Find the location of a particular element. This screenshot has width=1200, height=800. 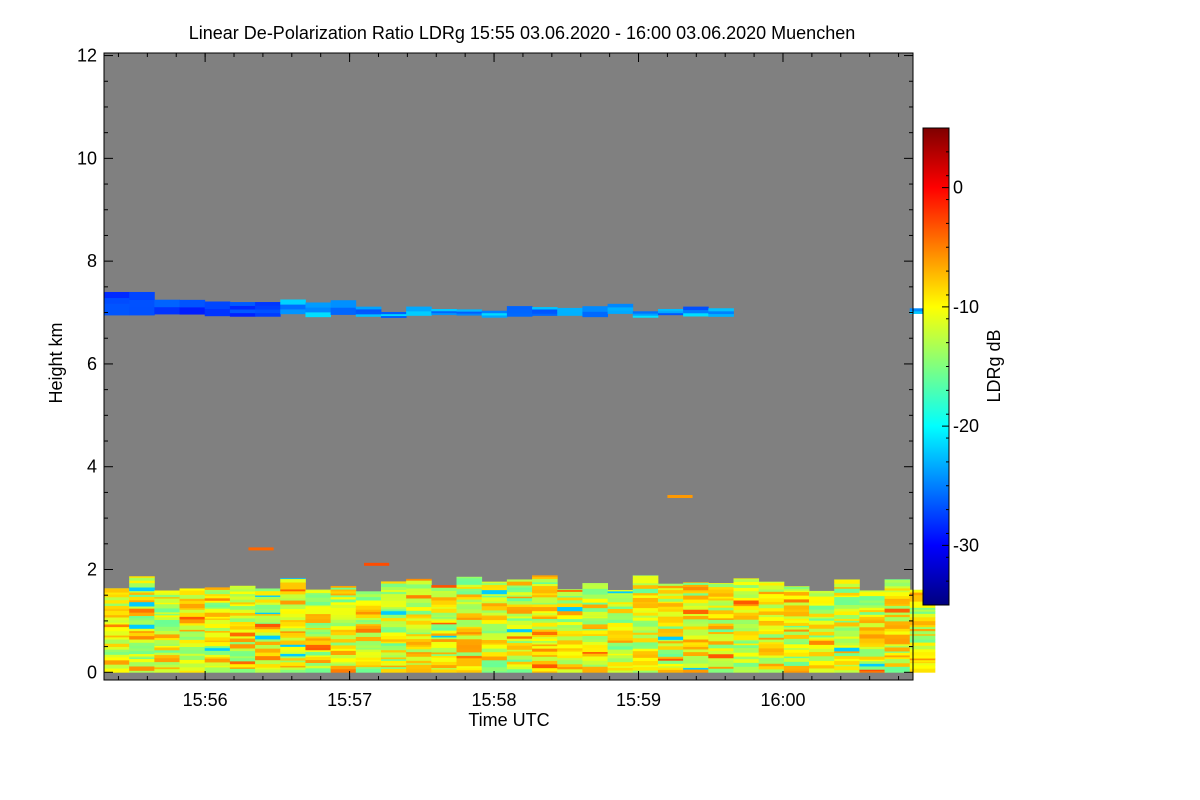

colorbar-tick-label: -20 is located at coordinates (966, 426).